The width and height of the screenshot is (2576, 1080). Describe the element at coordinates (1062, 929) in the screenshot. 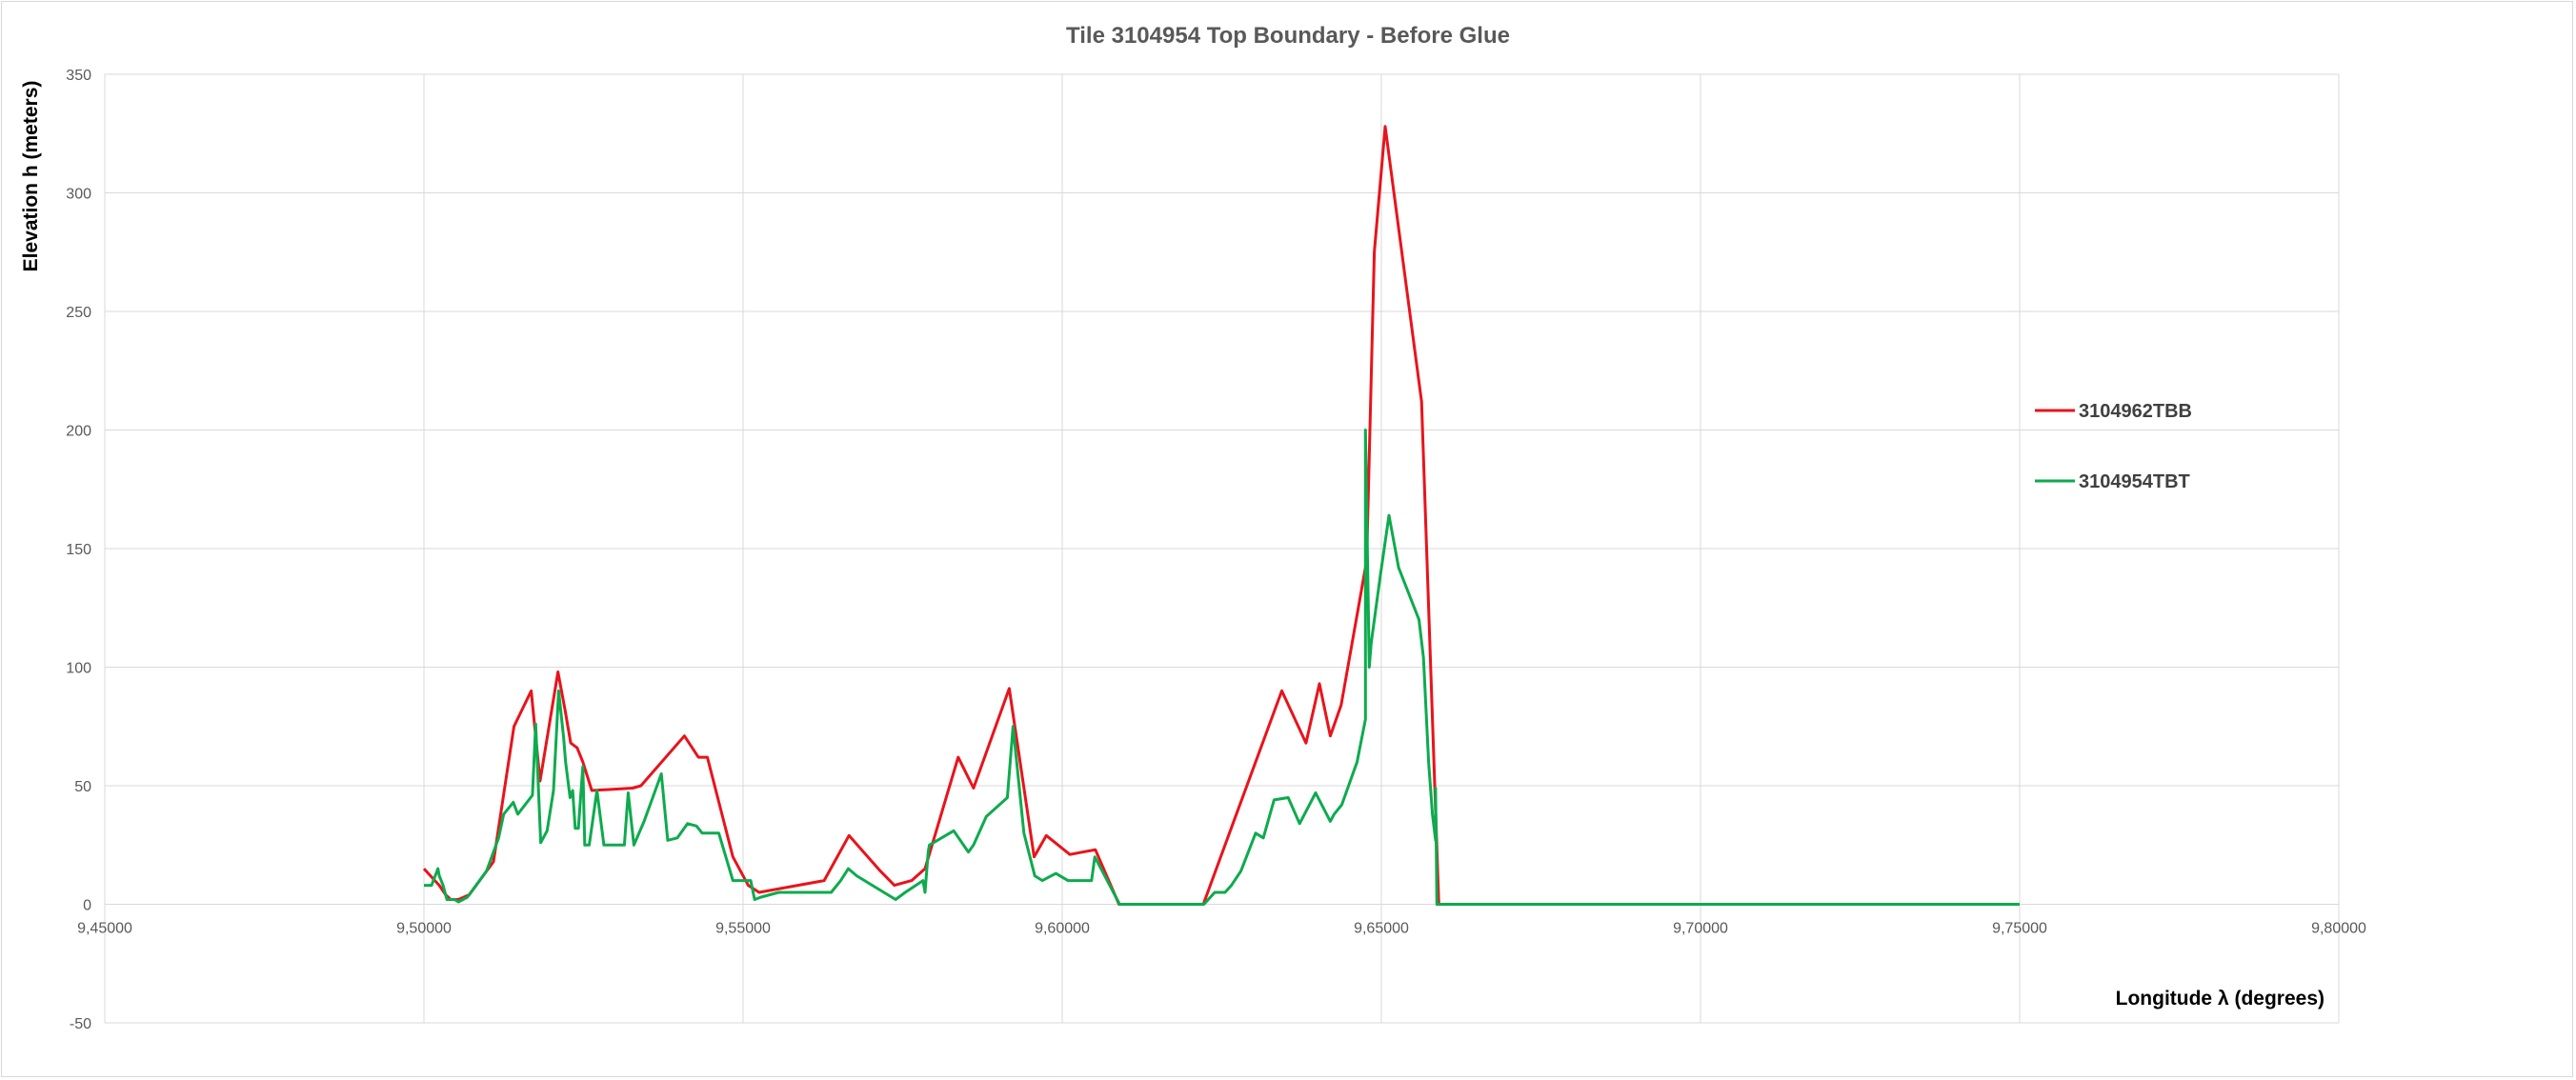

I see `x-tick-label: 9,60000` at that location.